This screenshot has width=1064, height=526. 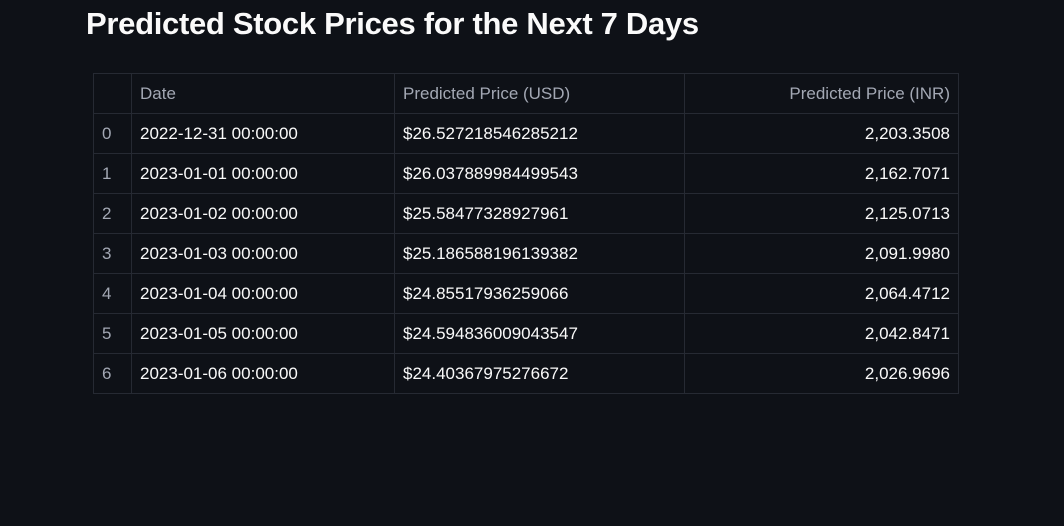 I want to click on usd-price-cell: $24.85517936259066, so click(x=539, y=293).